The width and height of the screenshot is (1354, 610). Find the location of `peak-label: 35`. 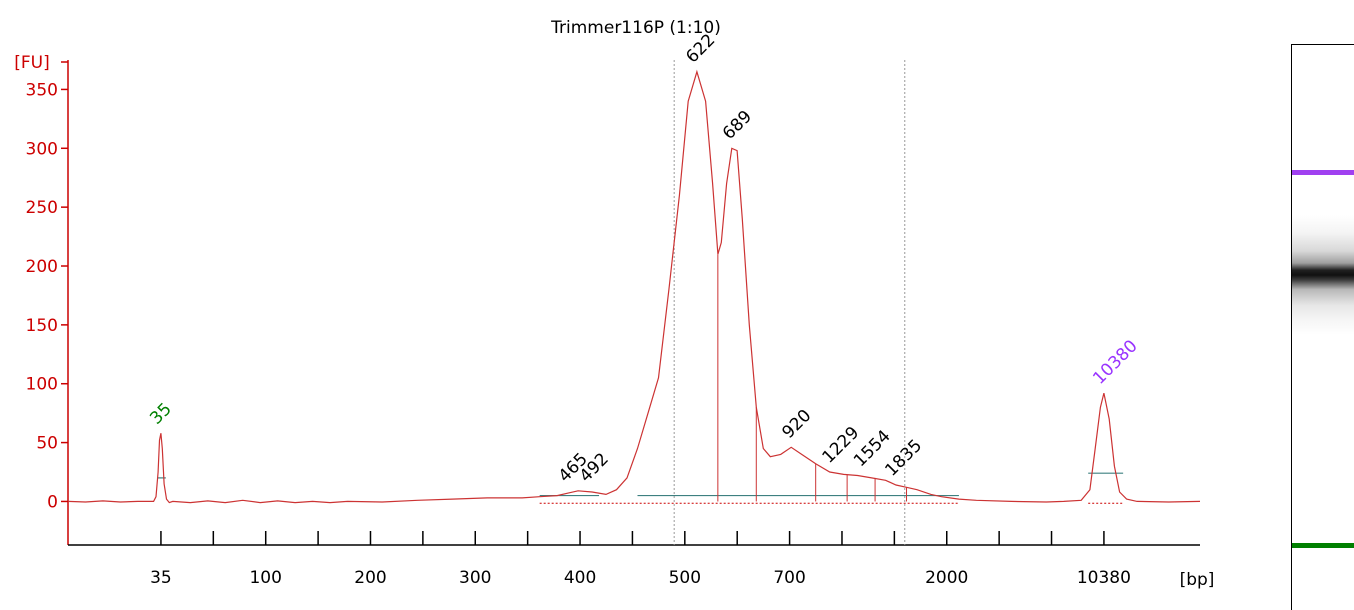

peak-label: 35 is located at coordinates (160, 413).